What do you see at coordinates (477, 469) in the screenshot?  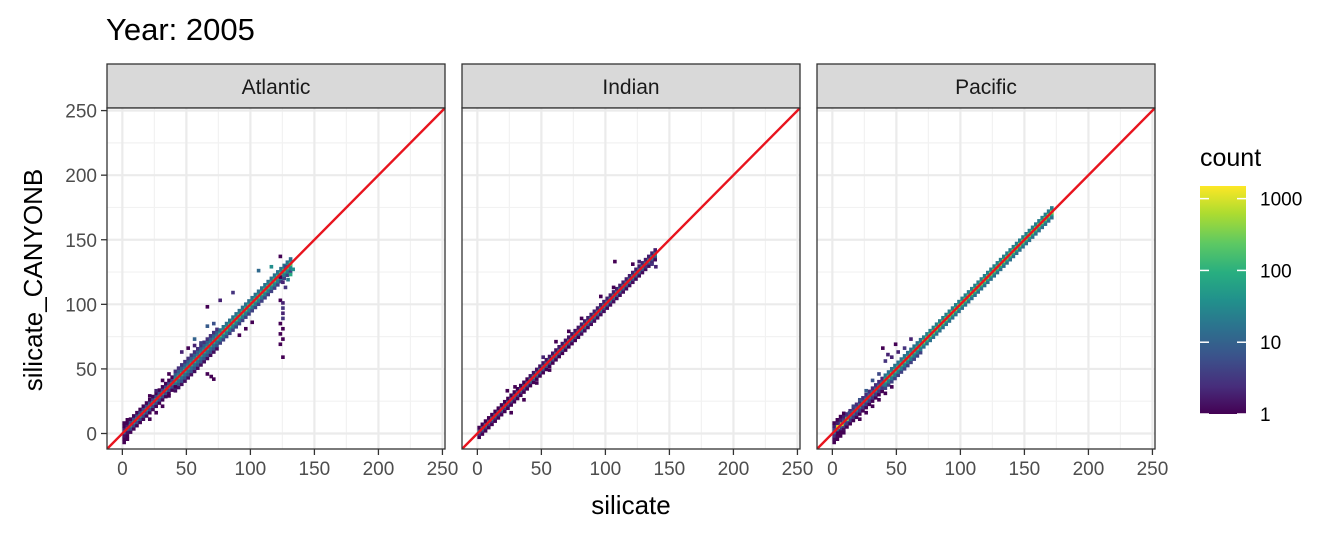 I see `x-tick-label: 0` at bounding box center [477, 469].